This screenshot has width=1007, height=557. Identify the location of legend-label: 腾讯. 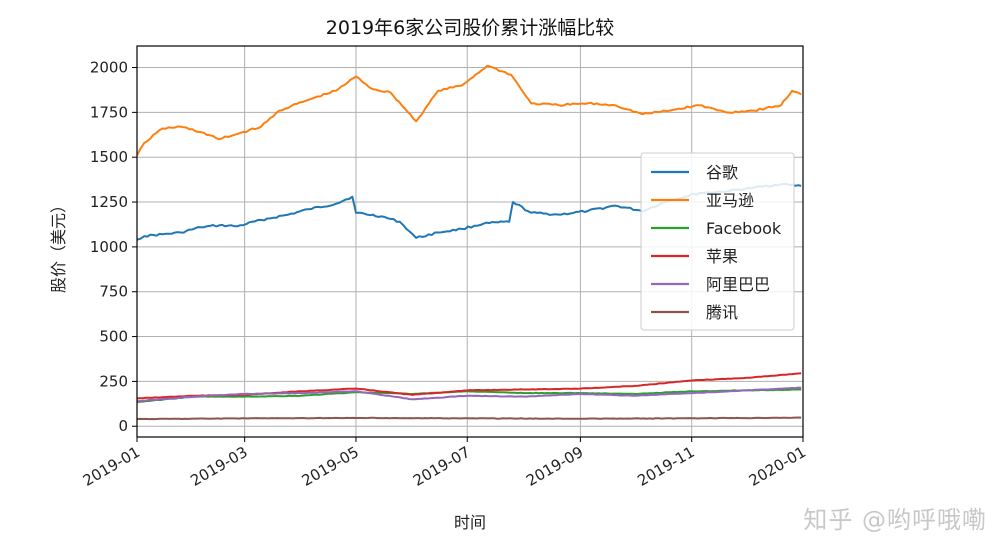
(722, 312).